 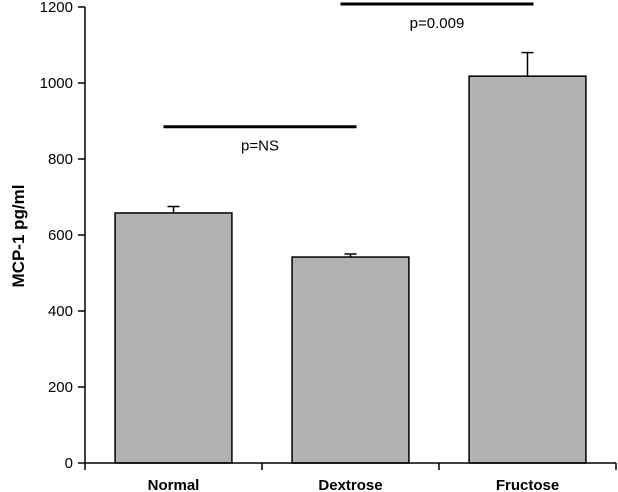 I want to click on y-tick-label: 400, so click(x=60, y=311).